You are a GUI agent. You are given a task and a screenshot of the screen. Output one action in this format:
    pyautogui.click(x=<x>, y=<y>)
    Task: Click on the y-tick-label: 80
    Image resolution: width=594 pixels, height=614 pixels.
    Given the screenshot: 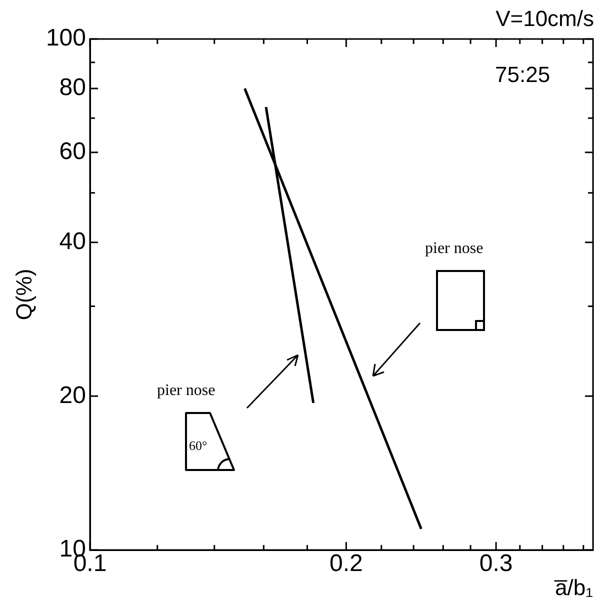 What is the action you would take?
    pyautogui.click(x=72, y=88)
    